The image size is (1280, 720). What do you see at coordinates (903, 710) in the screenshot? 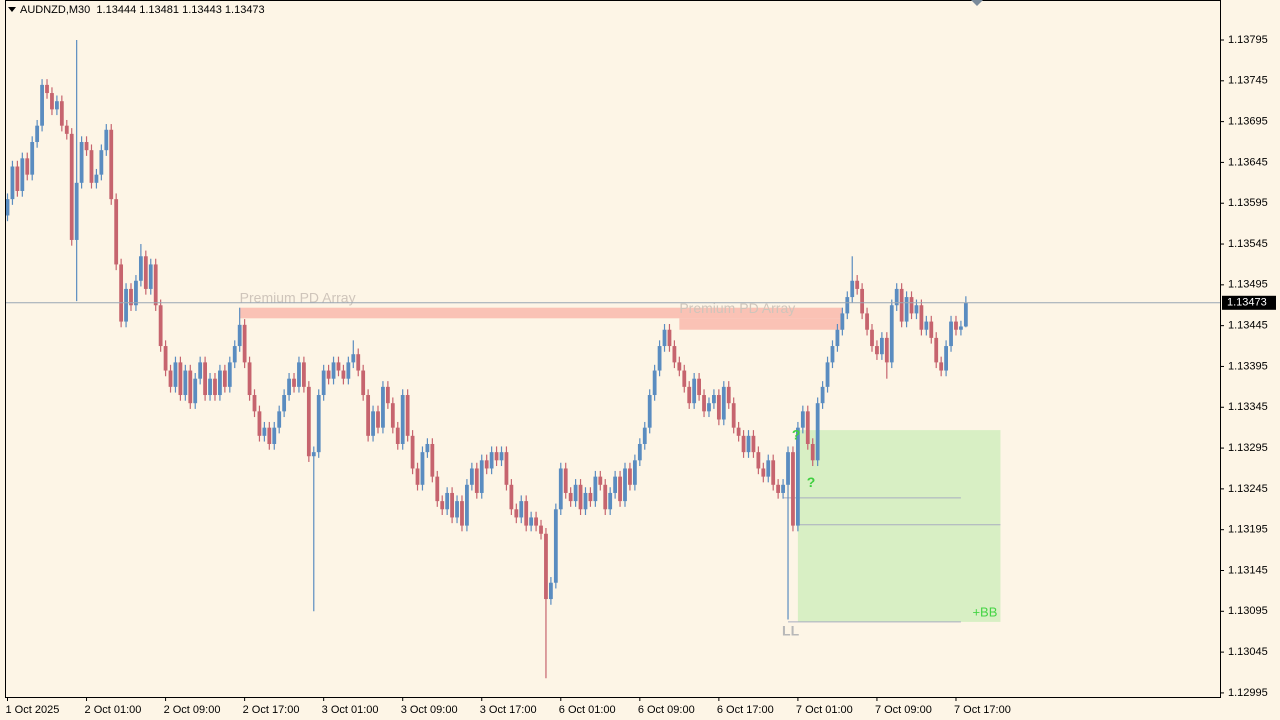
I see `x-tick-label: 7 Oct 09:00` at bounding box center [903, 710].